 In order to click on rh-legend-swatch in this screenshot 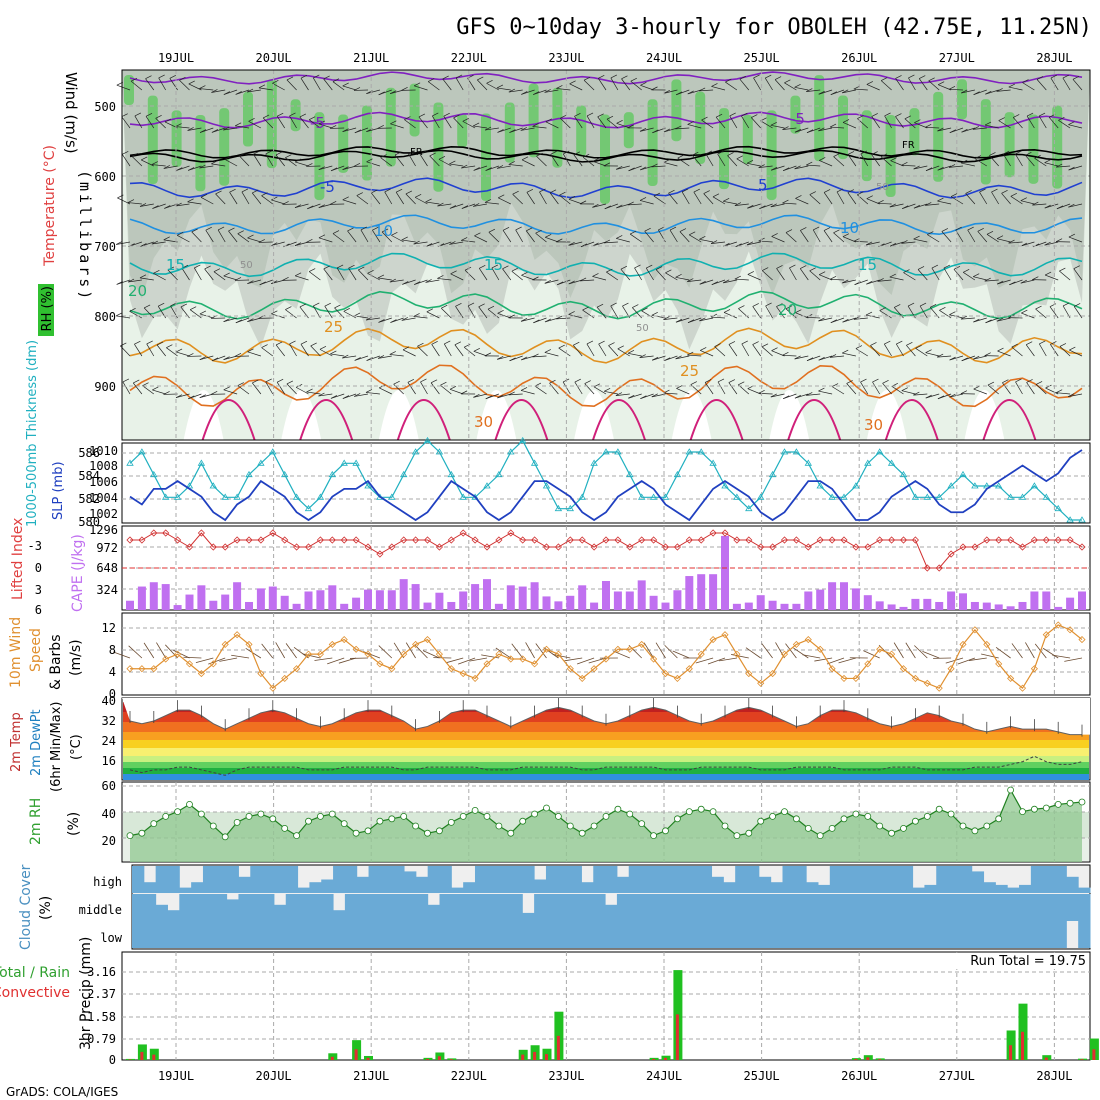, I will do `click(46, 310)`.